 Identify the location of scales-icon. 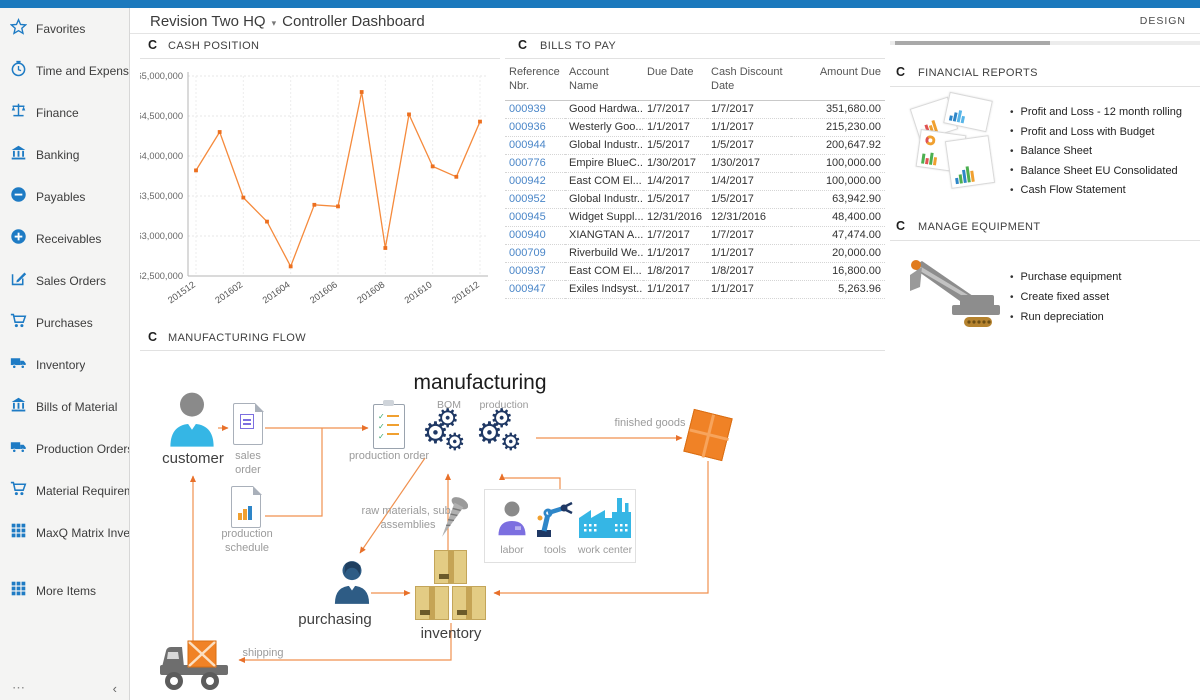
(18, 113).